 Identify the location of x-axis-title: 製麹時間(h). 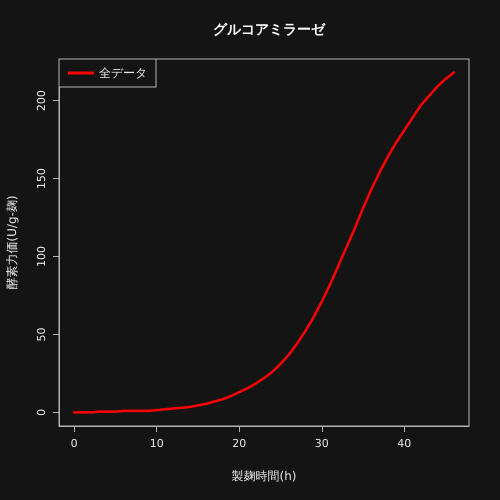
(264, 476).